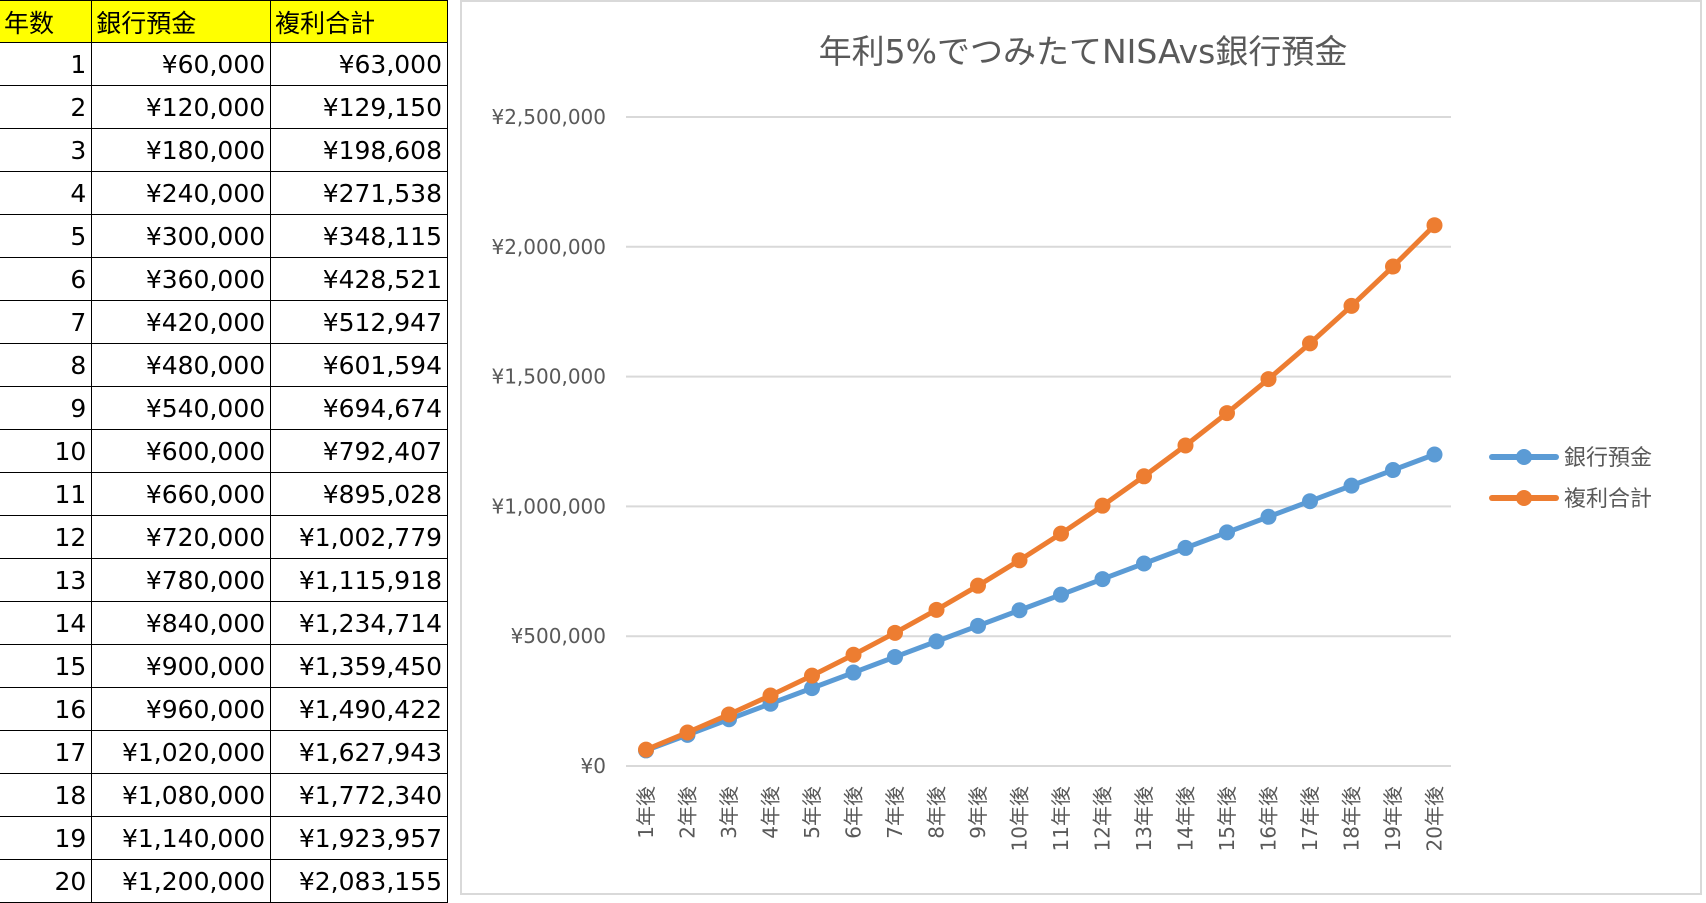 The image size is (1706, 903). Describe the element at coordinates (359, 365) in the screenshot. I see `compound-total-cell: ¥601,594` at that location.